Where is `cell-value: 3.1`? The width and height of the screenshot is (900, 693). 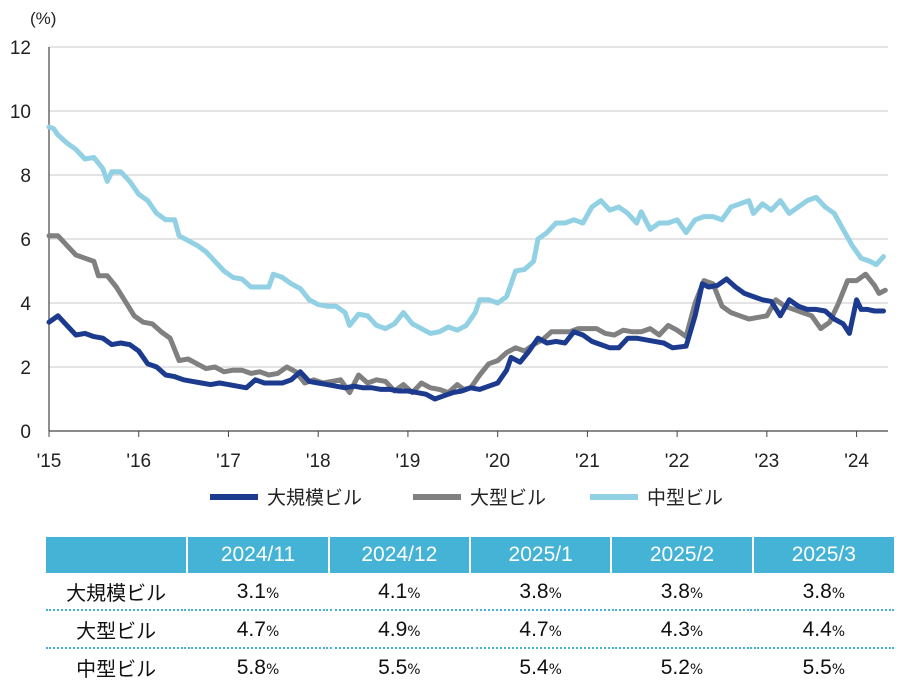
cell-value: 3.1 is located at coordinates (251, 591).